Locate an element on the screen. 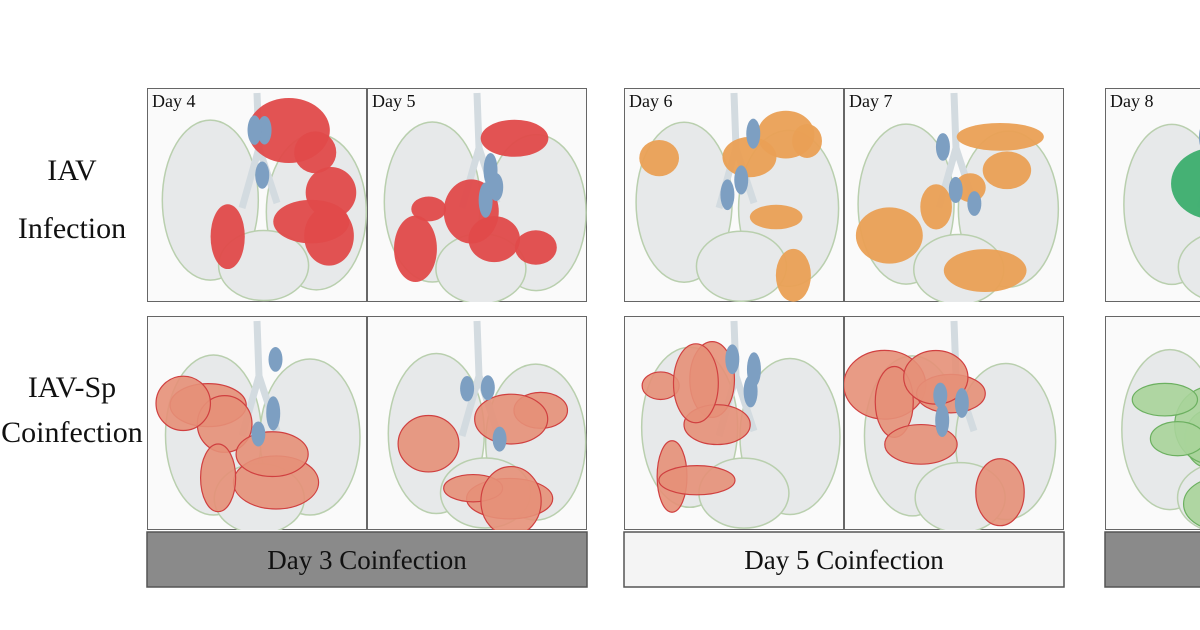 The width and height of the screenshot is (1200, 630). panel: Day 7 is located at coordinates (954, 195).